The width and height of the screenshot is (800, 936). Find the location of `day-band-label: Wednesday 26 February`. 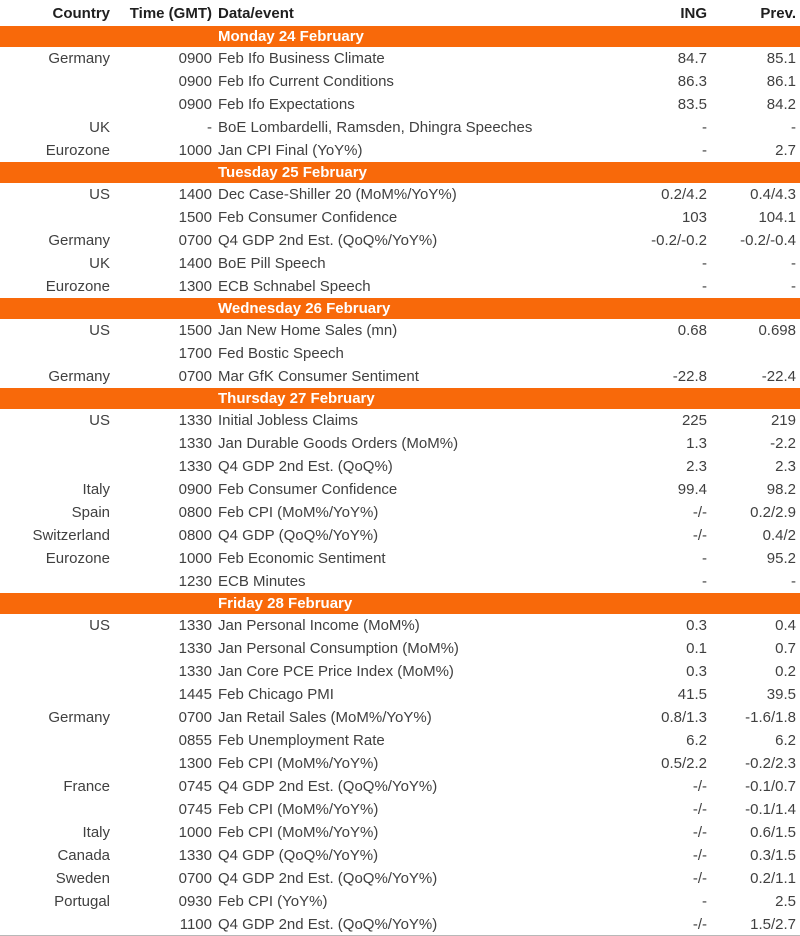

day-band-label: Wednesday 26 February is located at coordinates (304, 308).